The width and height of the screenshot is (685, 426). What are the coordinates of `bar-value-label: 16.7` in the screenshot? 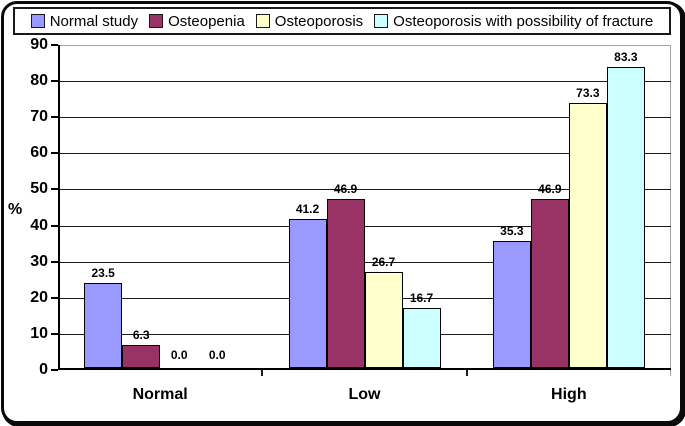 It's located at (421, 297).